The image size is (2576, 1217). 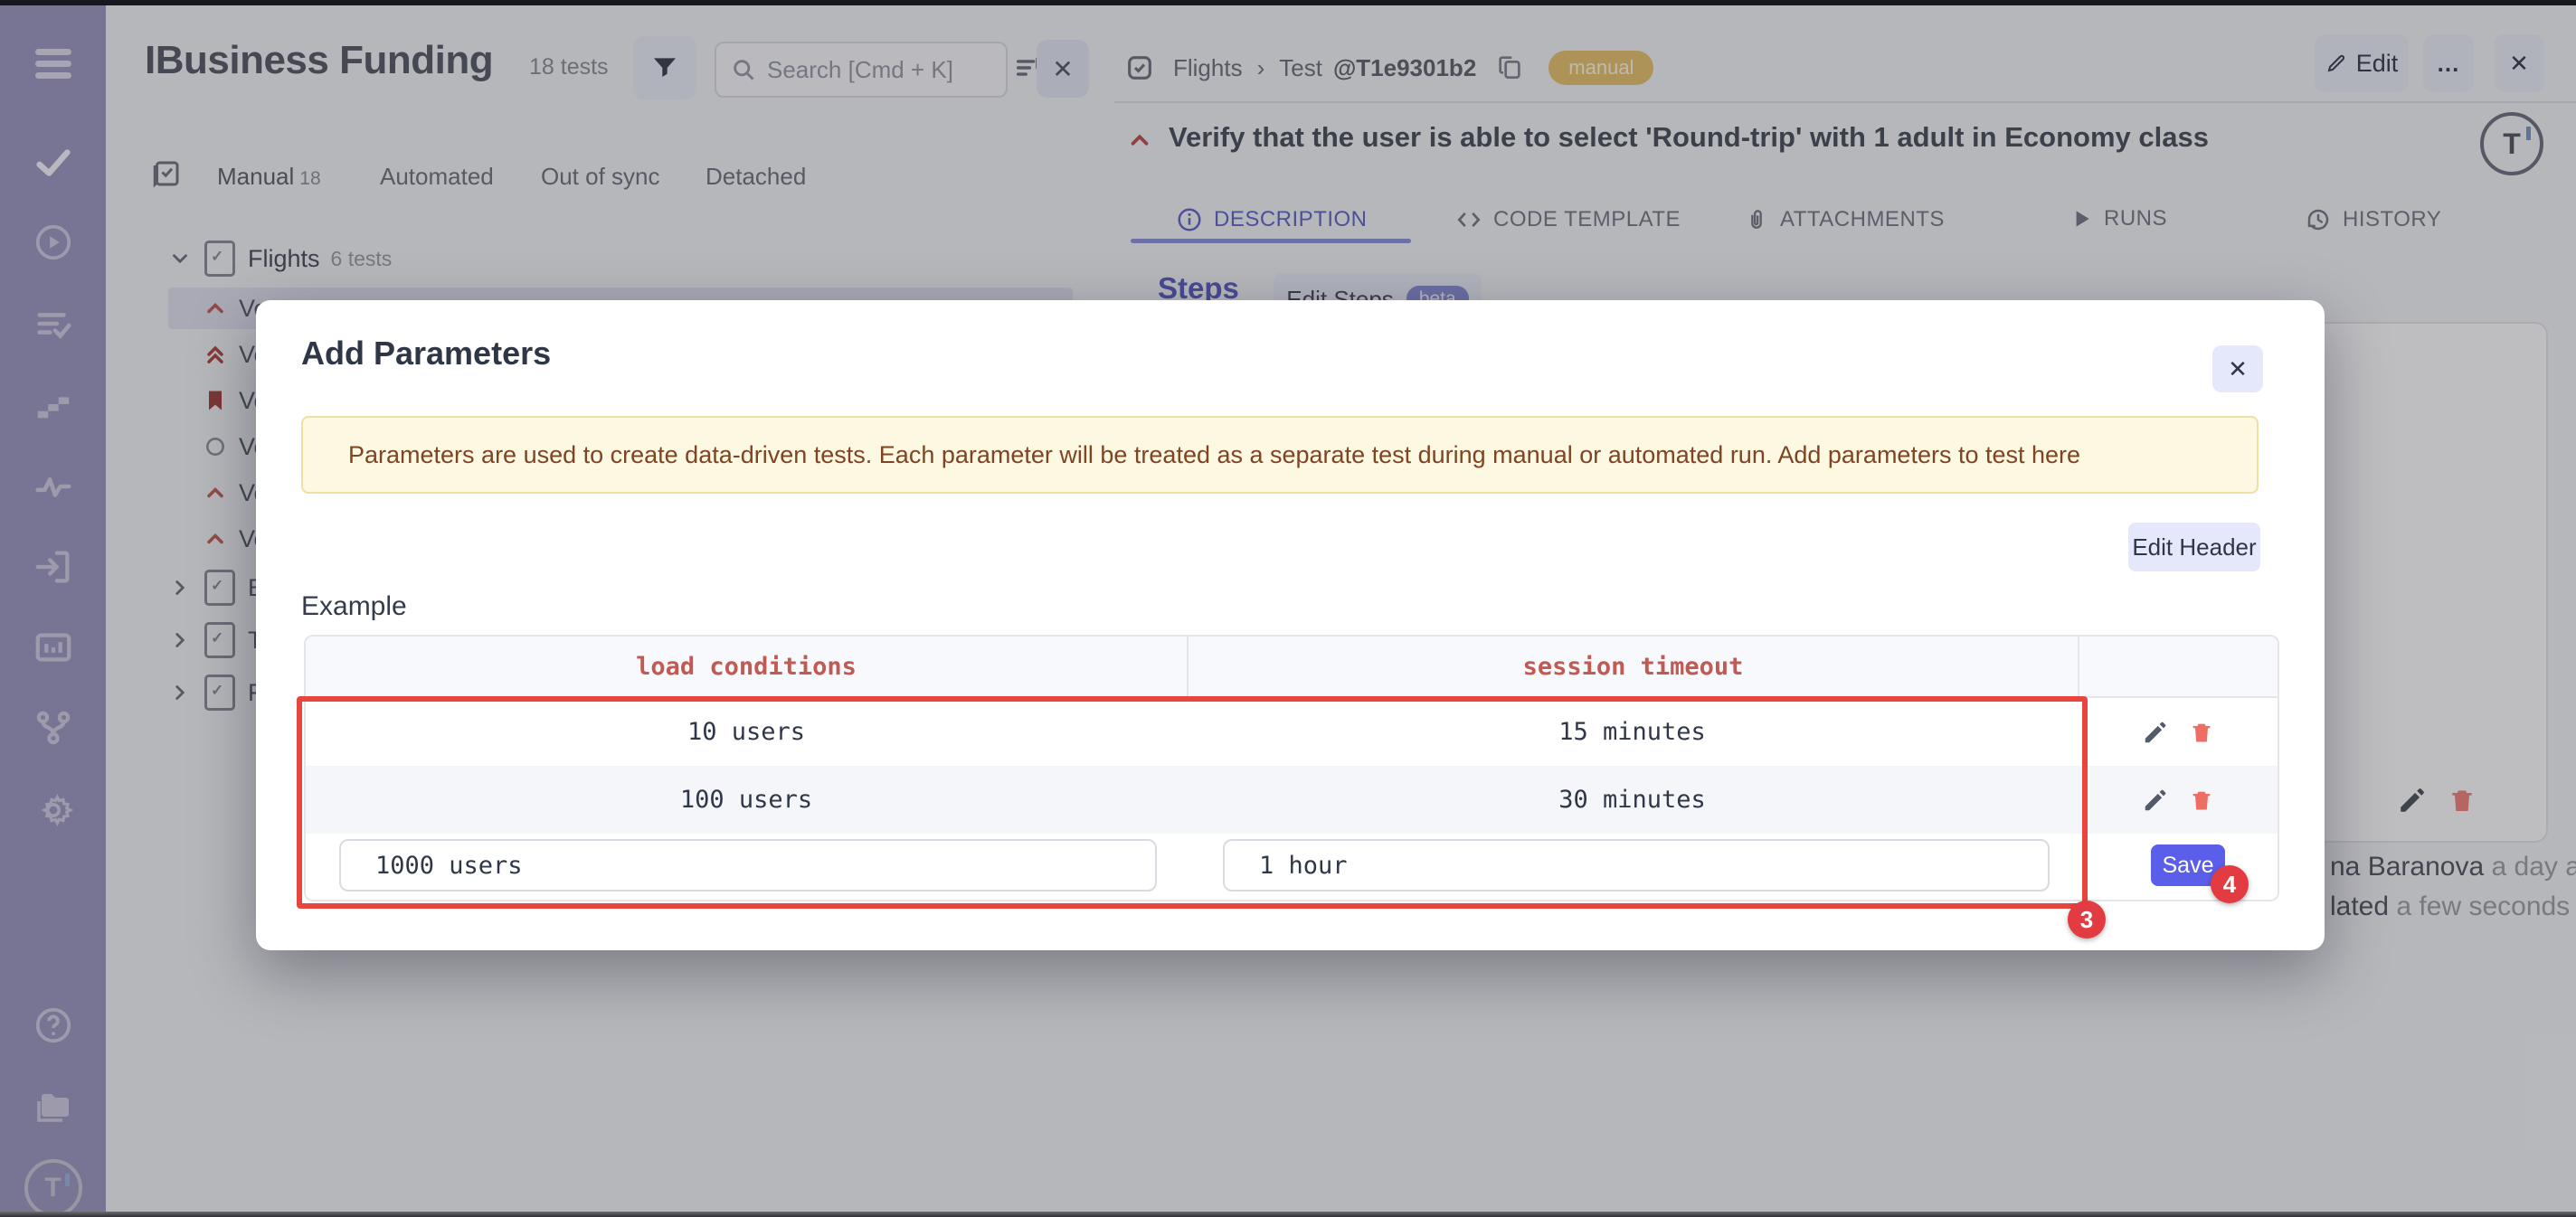 I want to click on pulse-activity-icon, so click(x=53, y=486).